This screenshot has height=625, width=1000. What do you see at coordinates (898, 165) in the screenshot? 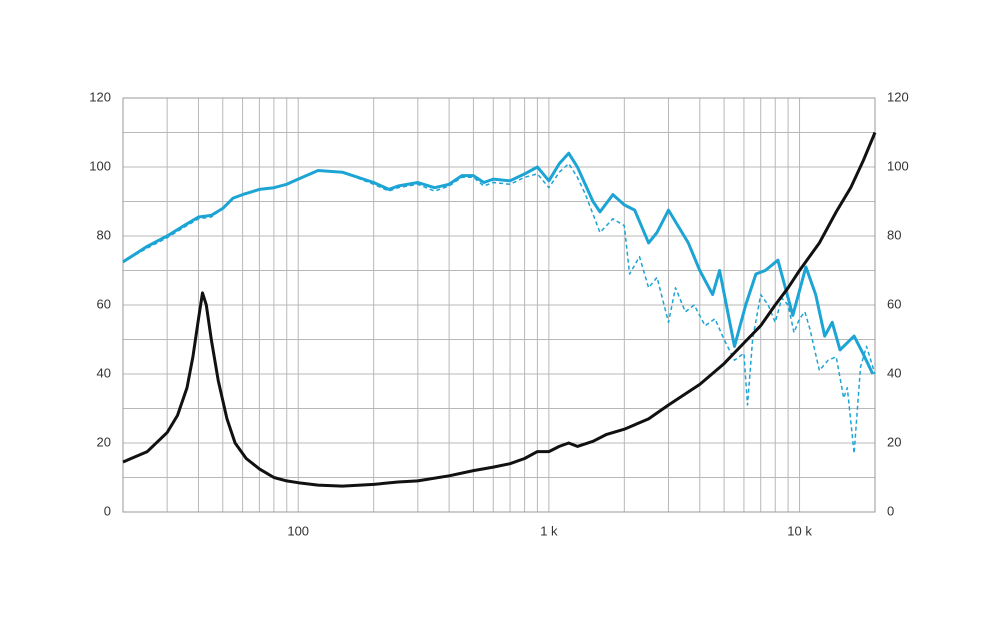
I see `y2-tick-label: 100` at bounding box center [898, 165].